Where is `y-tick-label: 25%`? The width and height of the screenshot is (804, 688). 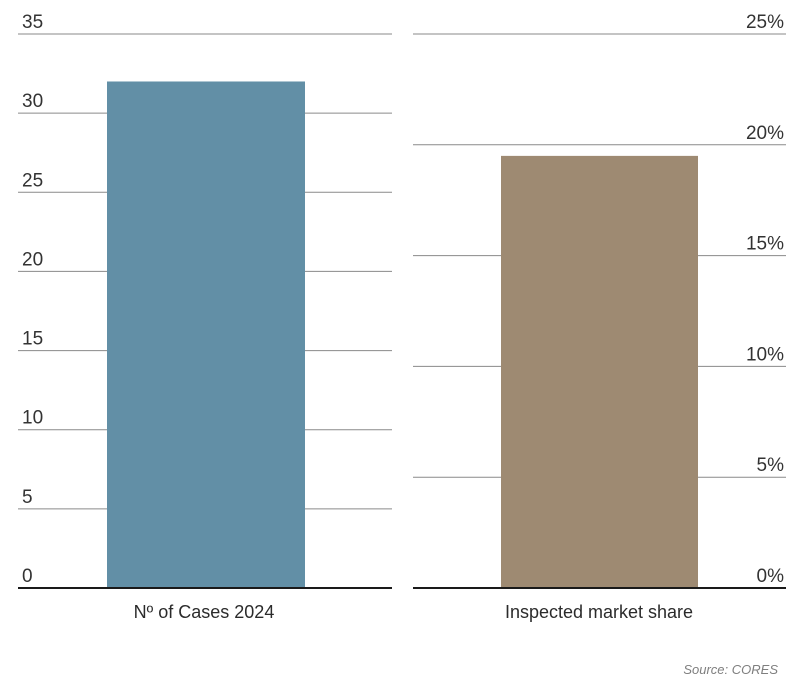
y-tick-label: 25% is located at coordinates (765, 22).